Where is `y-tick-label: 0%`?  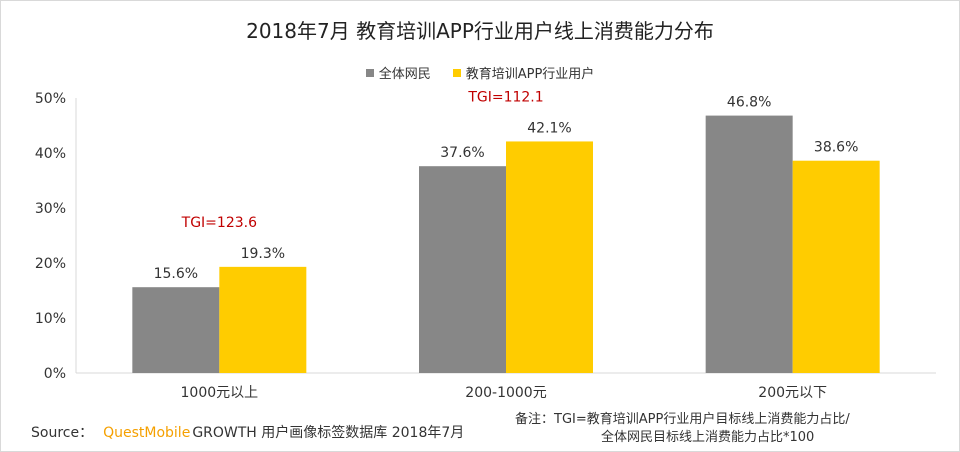 y-tick-label: 0% is located at coordinates (55, 374).